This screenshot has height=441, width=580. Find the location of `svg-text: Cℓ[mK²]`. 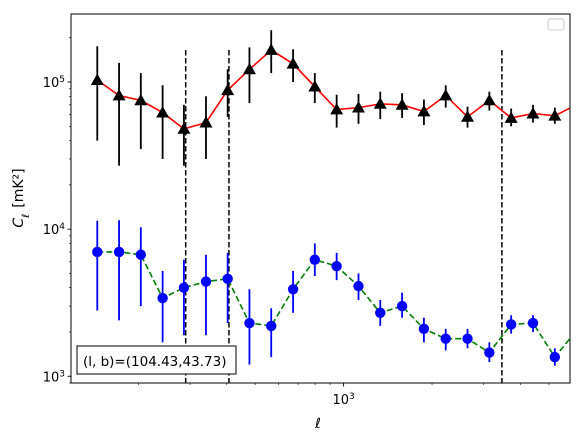

svg-text: Cℓ[mK²] is located at coordinates (21, 197).